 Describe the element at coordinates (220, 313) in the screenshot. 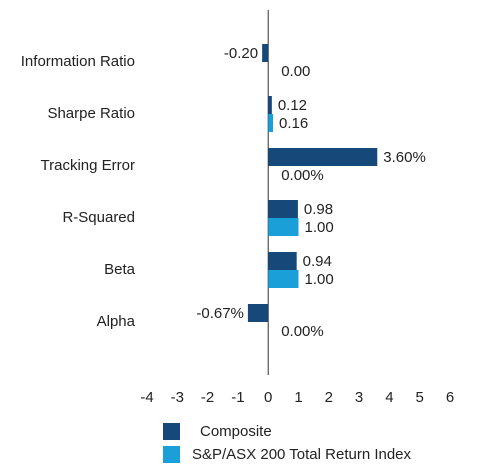

I see `value-label: -0.67%` at that location.